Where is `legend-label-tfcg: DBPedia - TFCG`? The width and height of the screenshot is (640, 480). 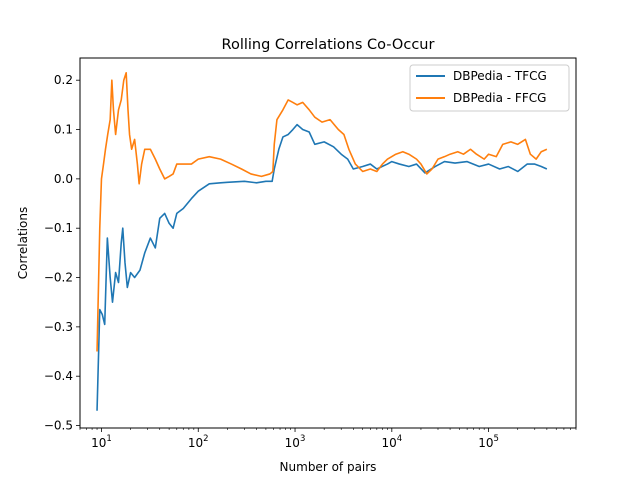 legend-label-tfcg: DBPedia - TFCG is located at coordinates (500, 76).